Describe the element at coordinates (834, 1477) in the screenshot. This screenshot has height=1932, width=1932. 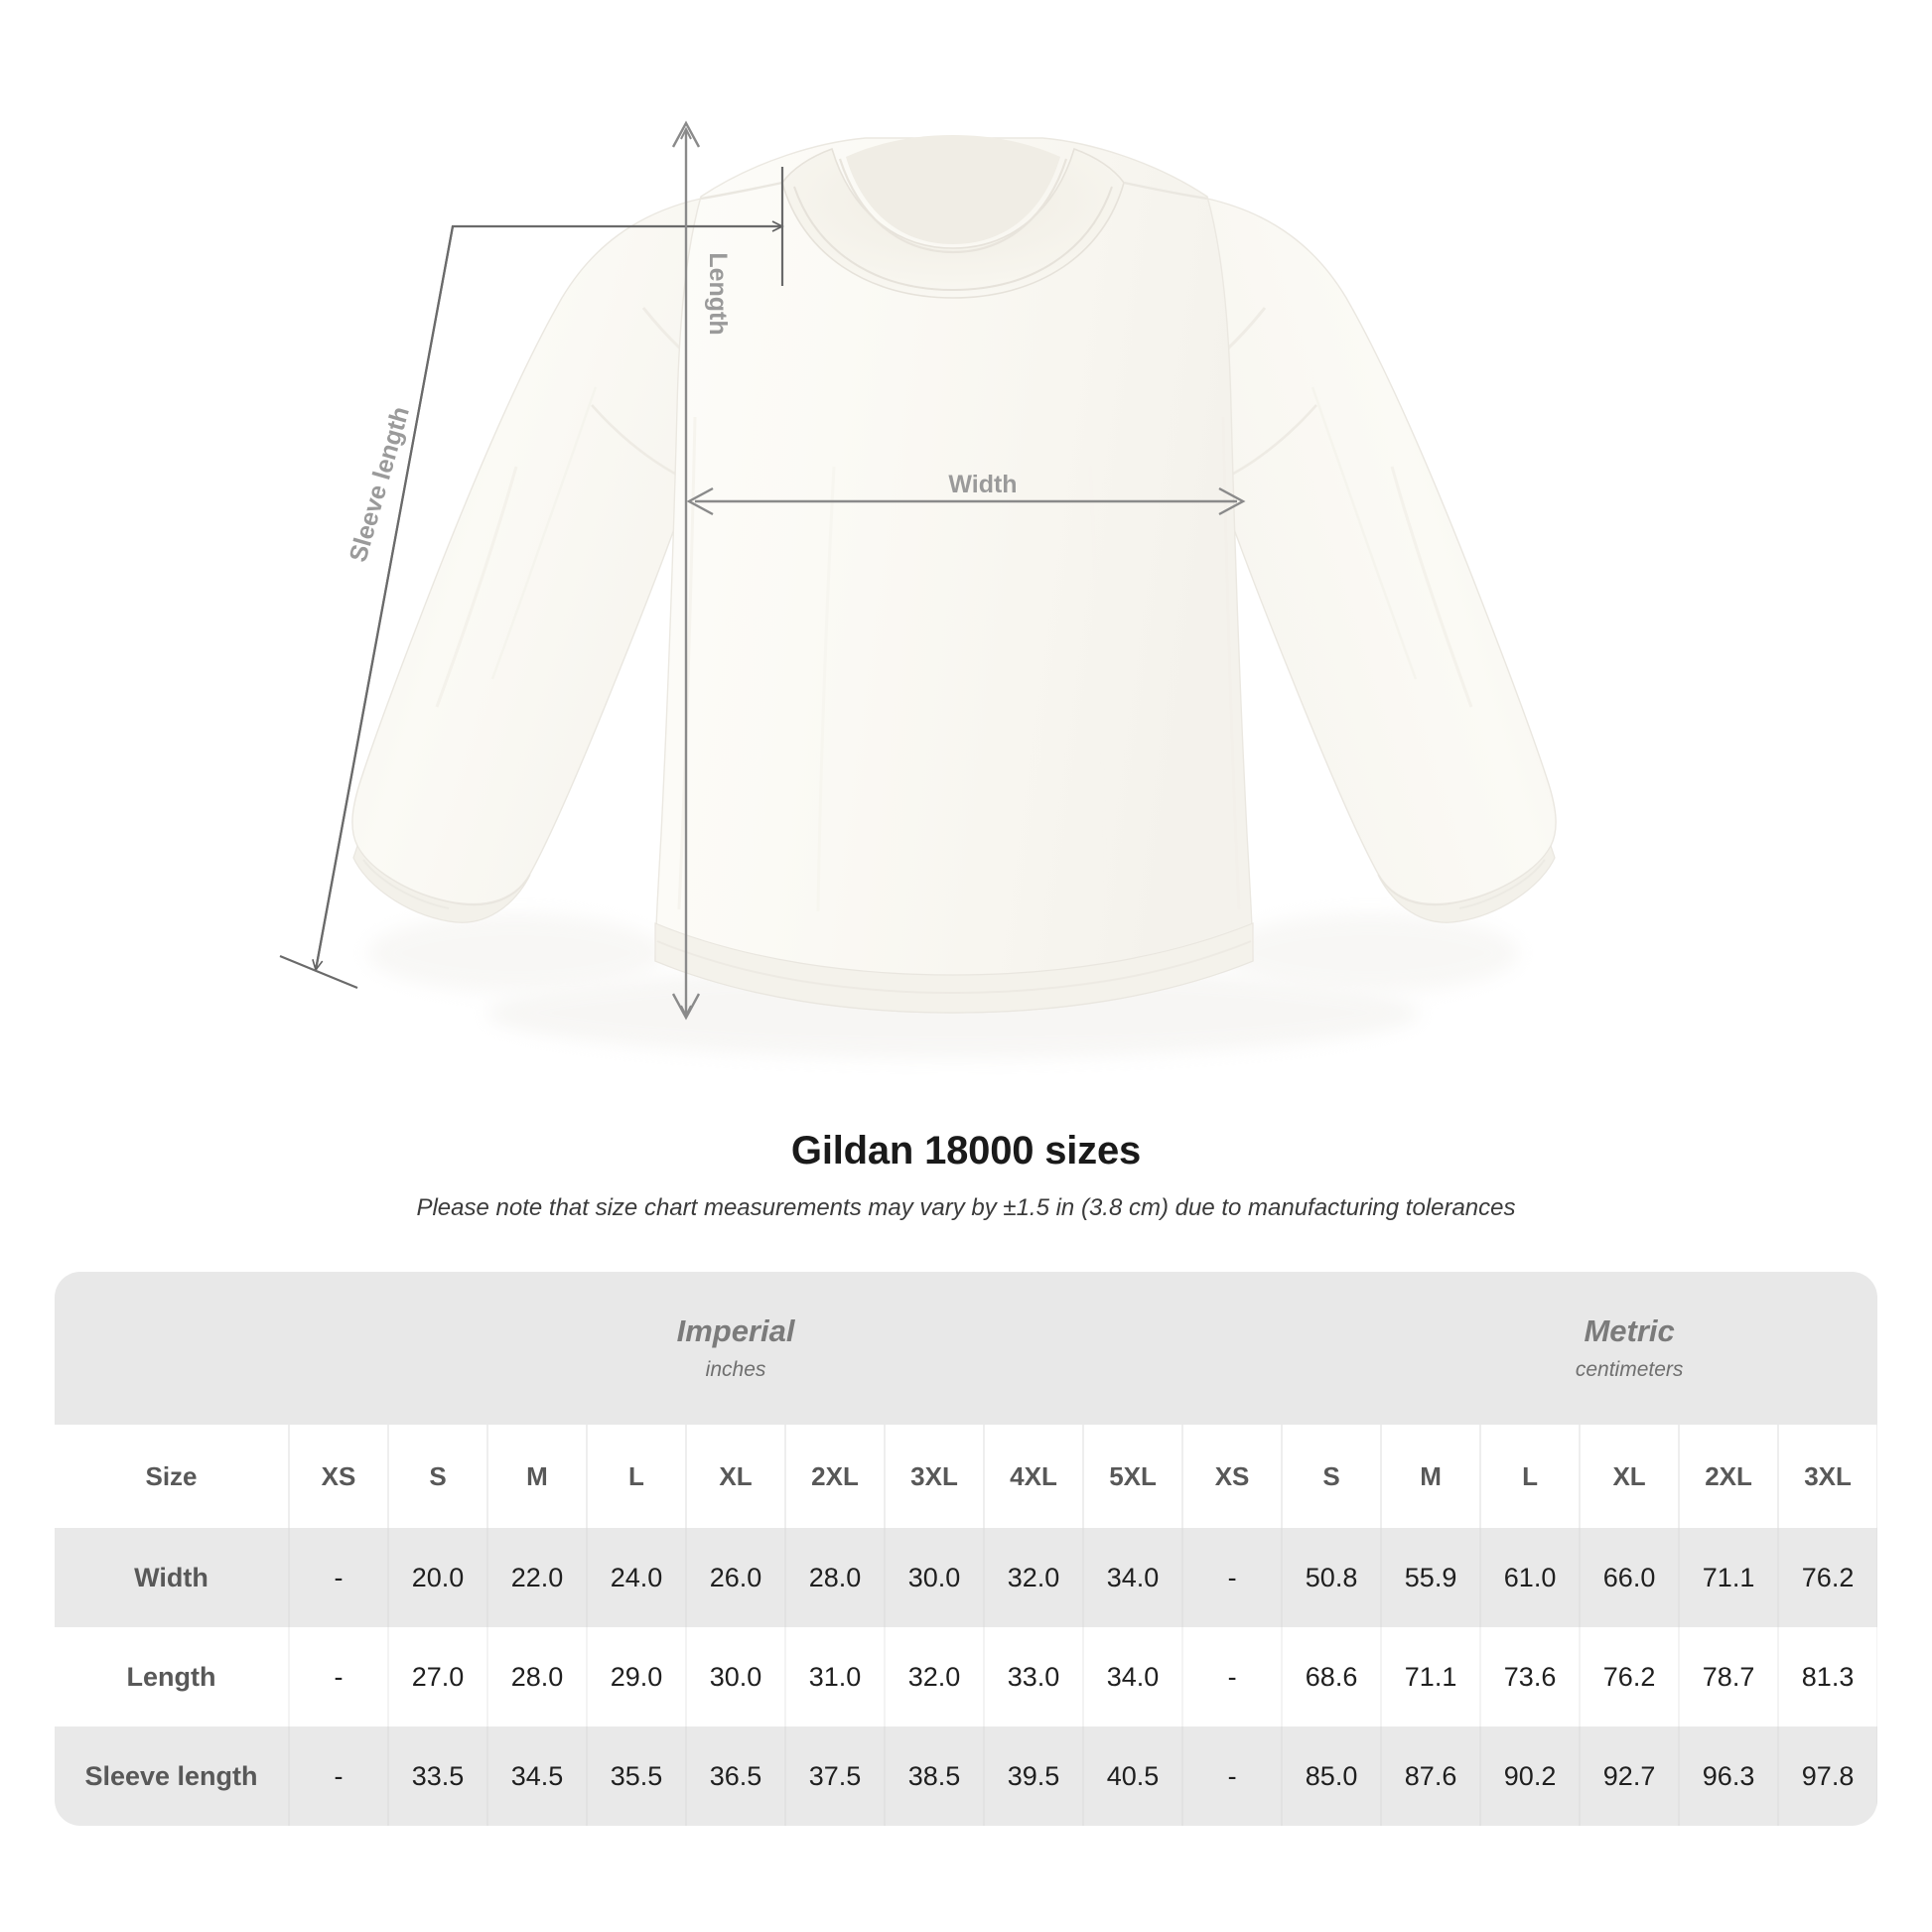
I see `column-header-2xl-imperial: 2XL` at that location.